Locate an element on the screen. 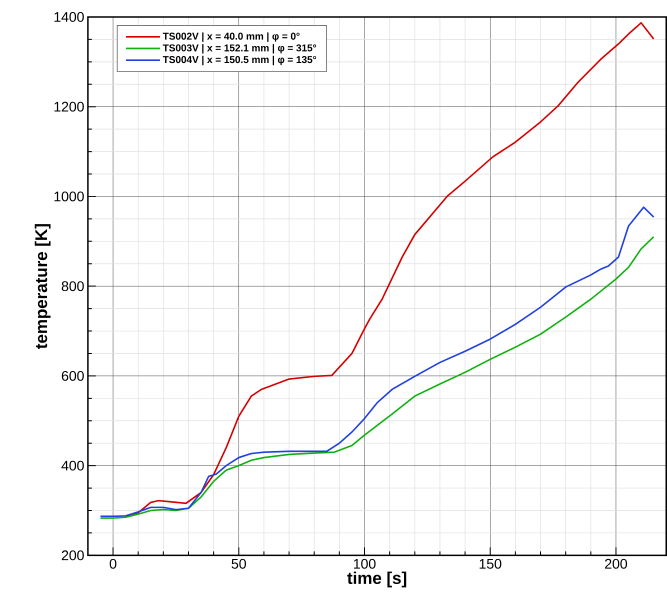 The height and width of the screenshot is (606, 667). legend-label: TS004V | x = 150.5 mm | φ = 135° is located at coordinates (239, 61).